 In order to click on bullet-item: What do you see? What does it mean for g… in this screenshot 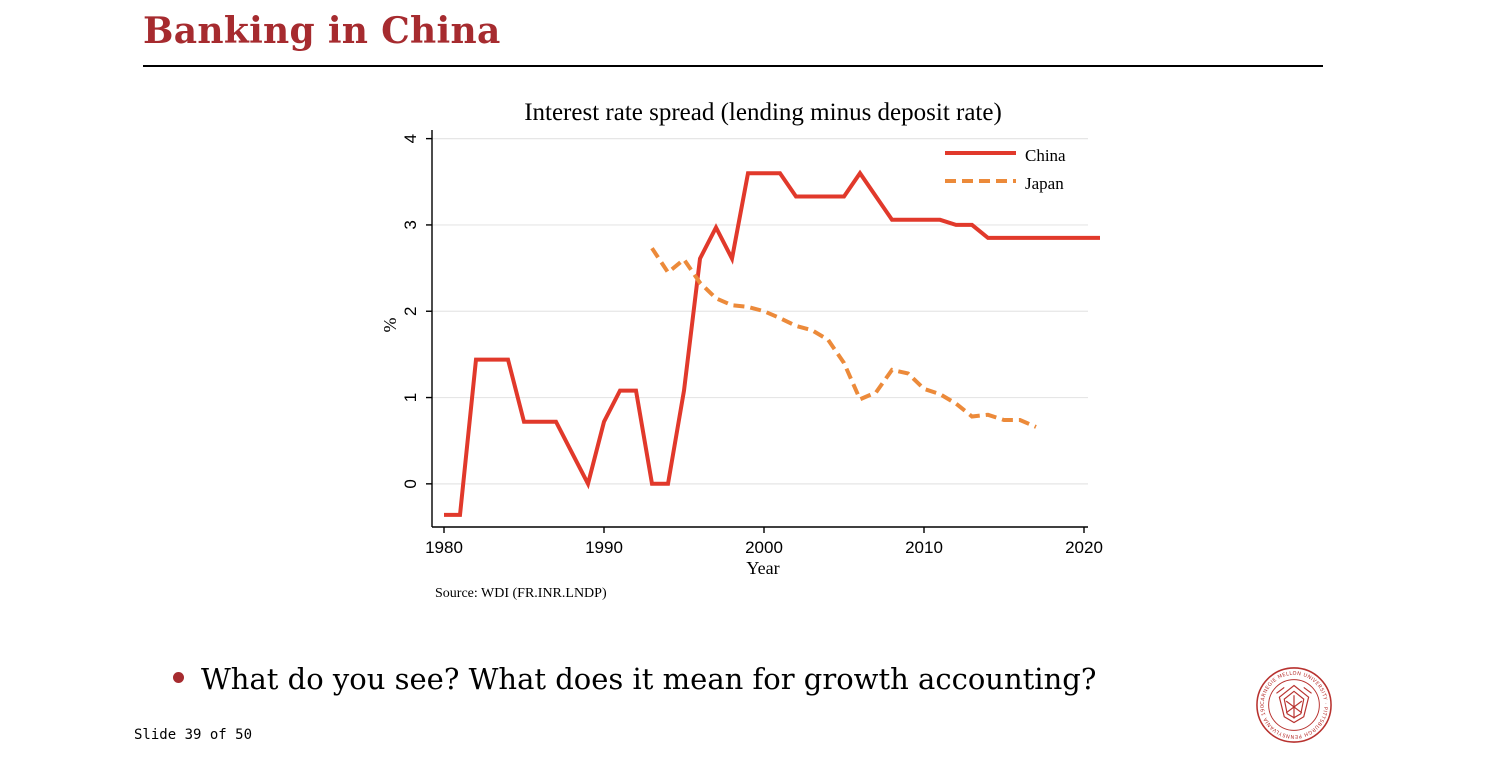, I will do `click(634, 679)`.